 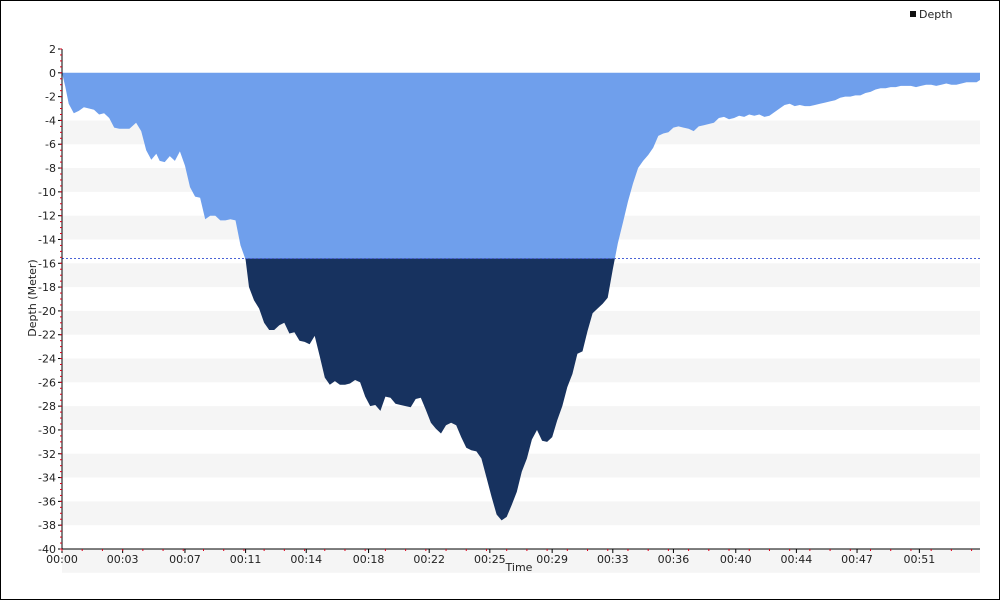 I want to click on y-tick-label: -6, so click(x=50, y=144).